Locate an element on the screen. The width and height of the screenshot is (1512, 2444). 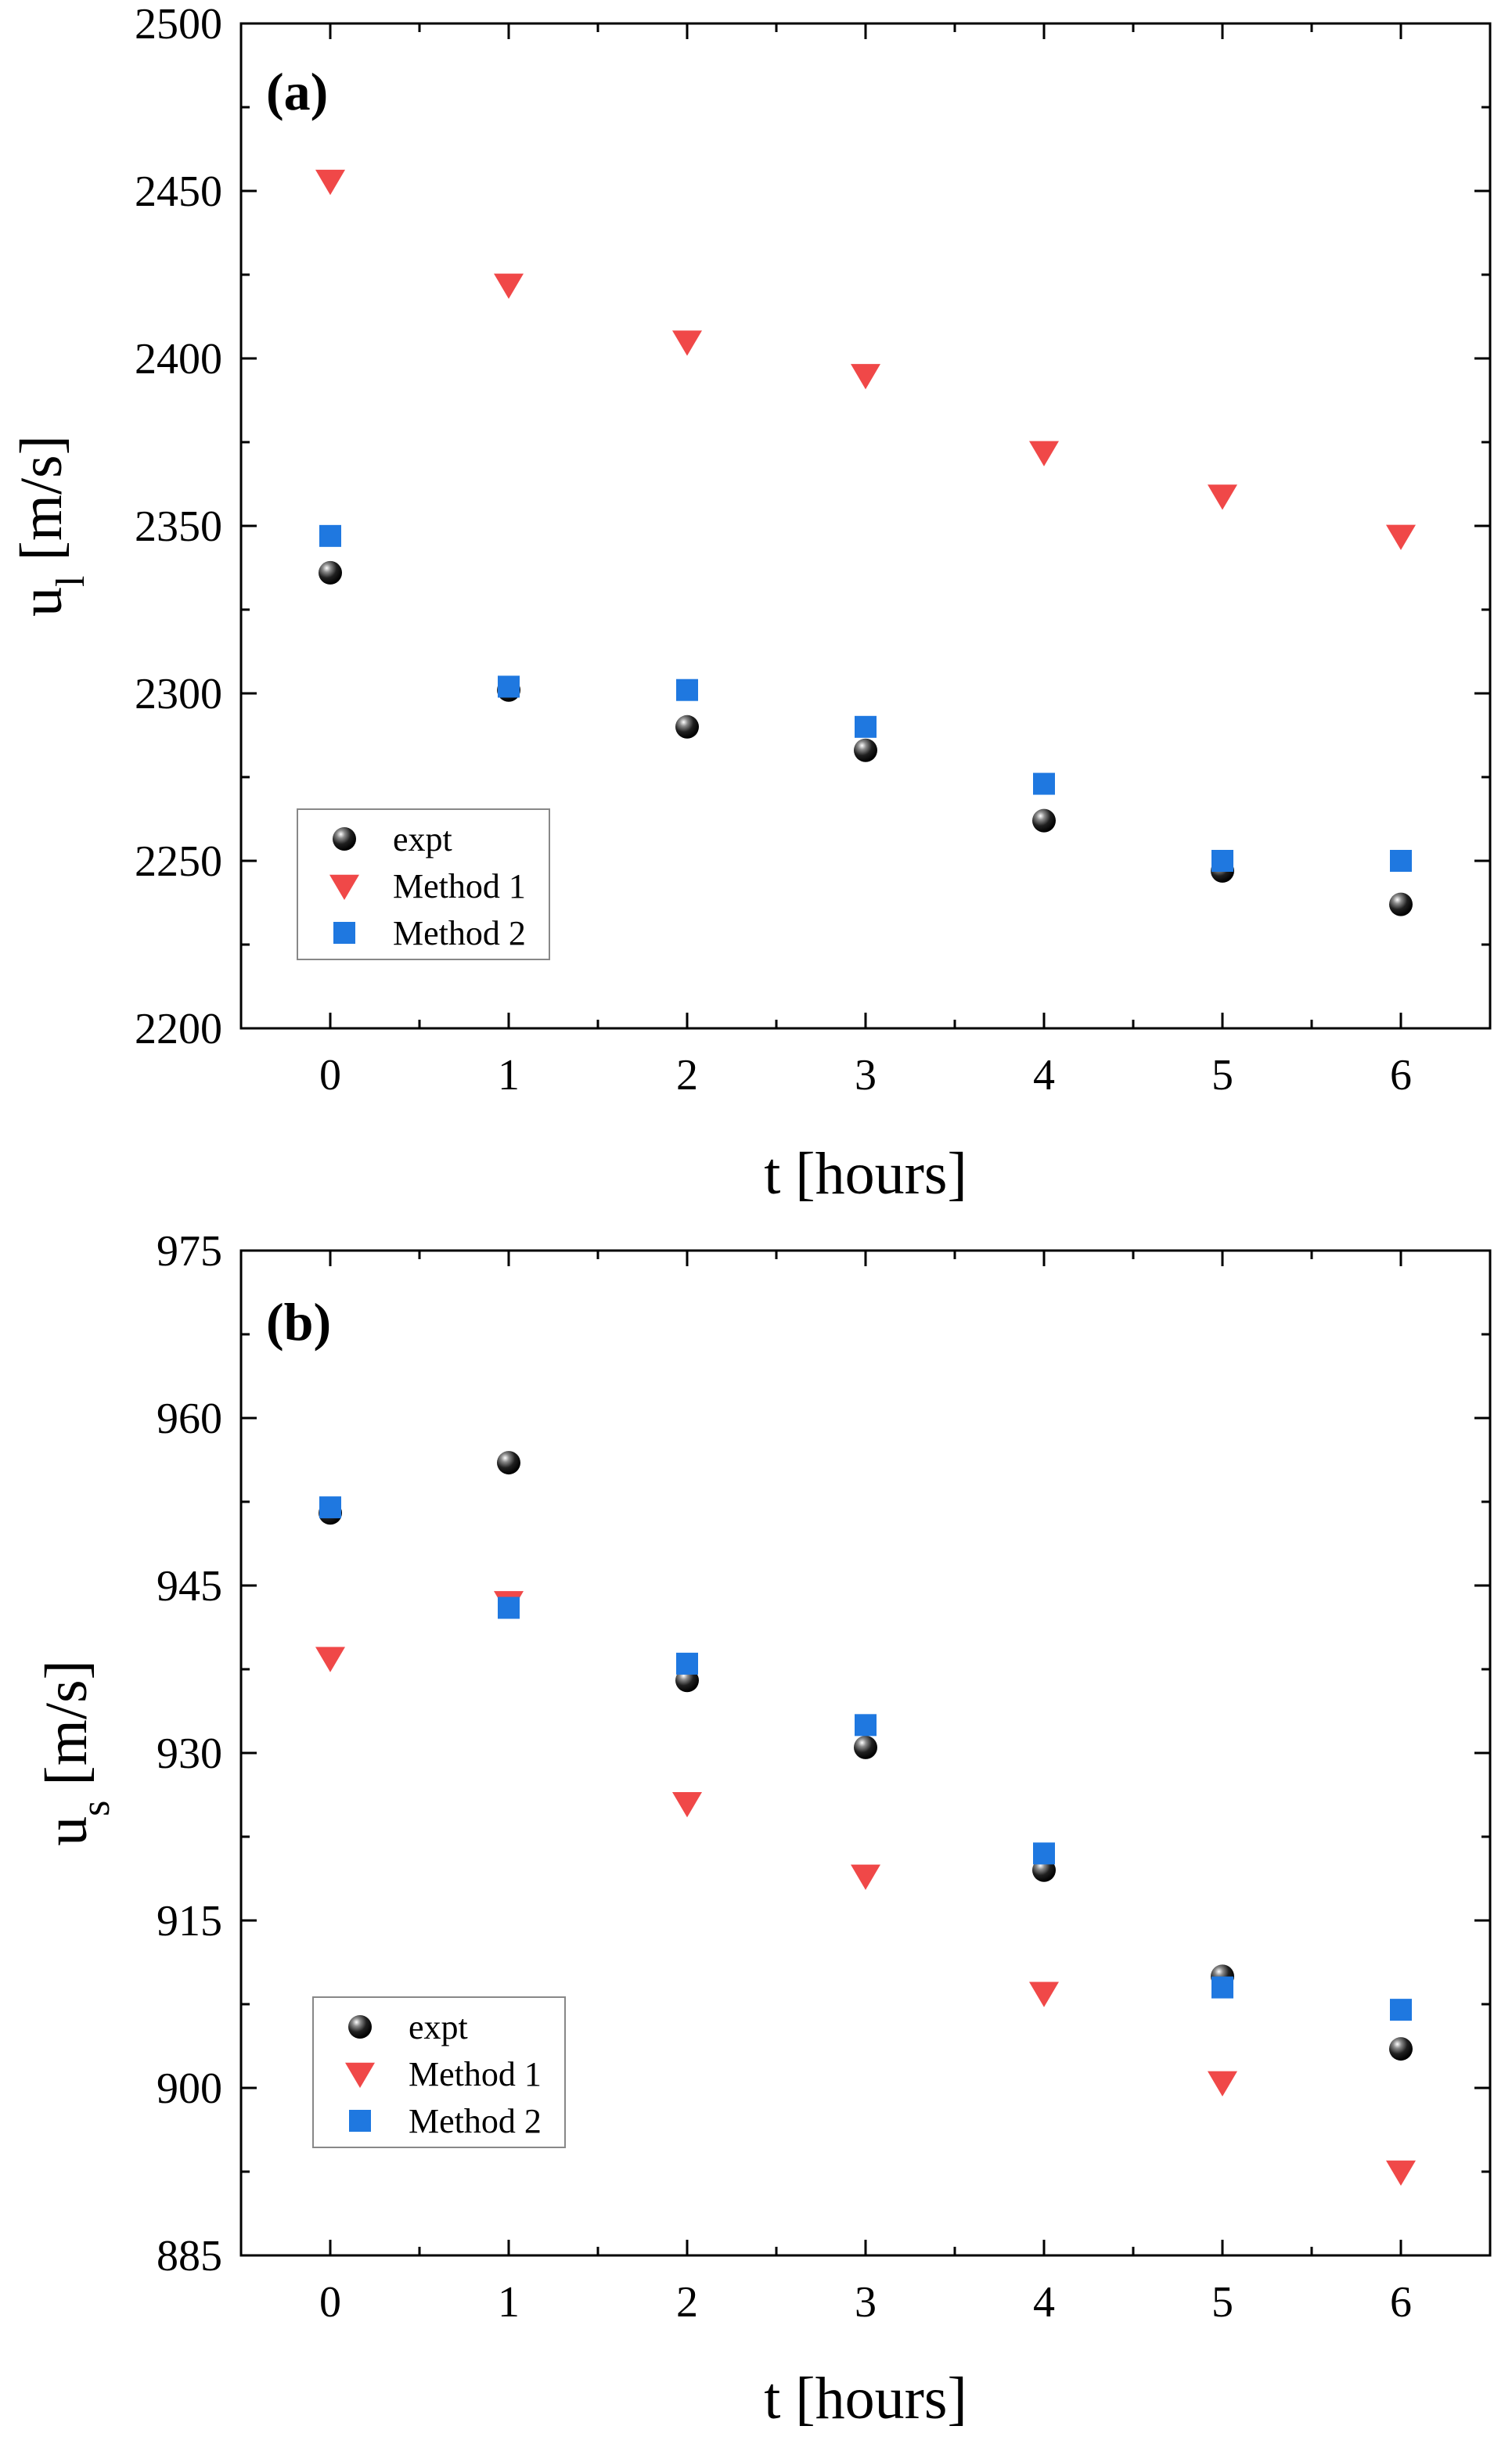
panel-a-label: (a) is located at coordinates (297, 91).